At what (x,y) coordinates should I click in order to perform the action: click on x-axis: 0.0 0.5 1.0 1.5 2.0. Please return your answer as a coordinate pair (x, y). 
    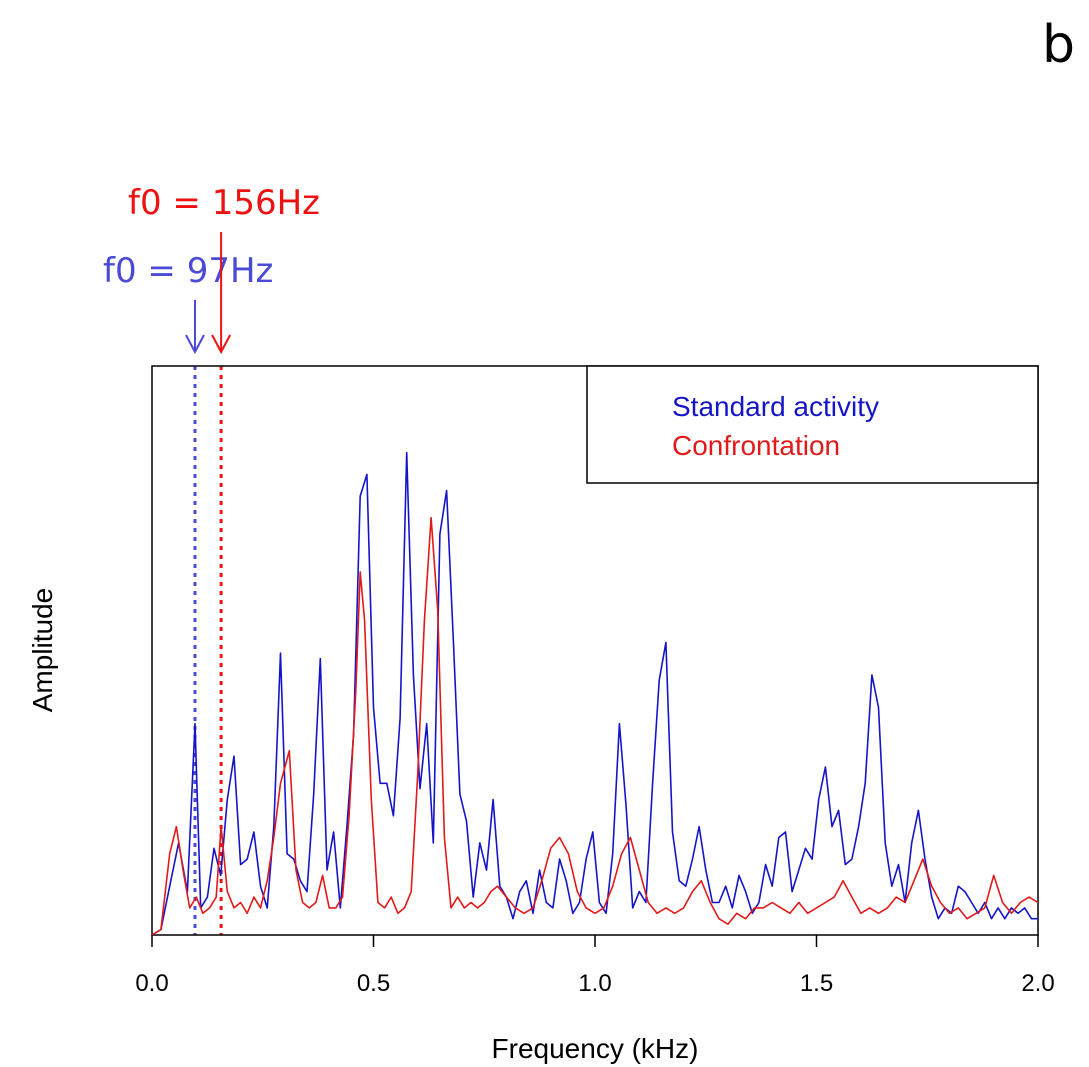
    Looking at the image, I should click on (595, 966).